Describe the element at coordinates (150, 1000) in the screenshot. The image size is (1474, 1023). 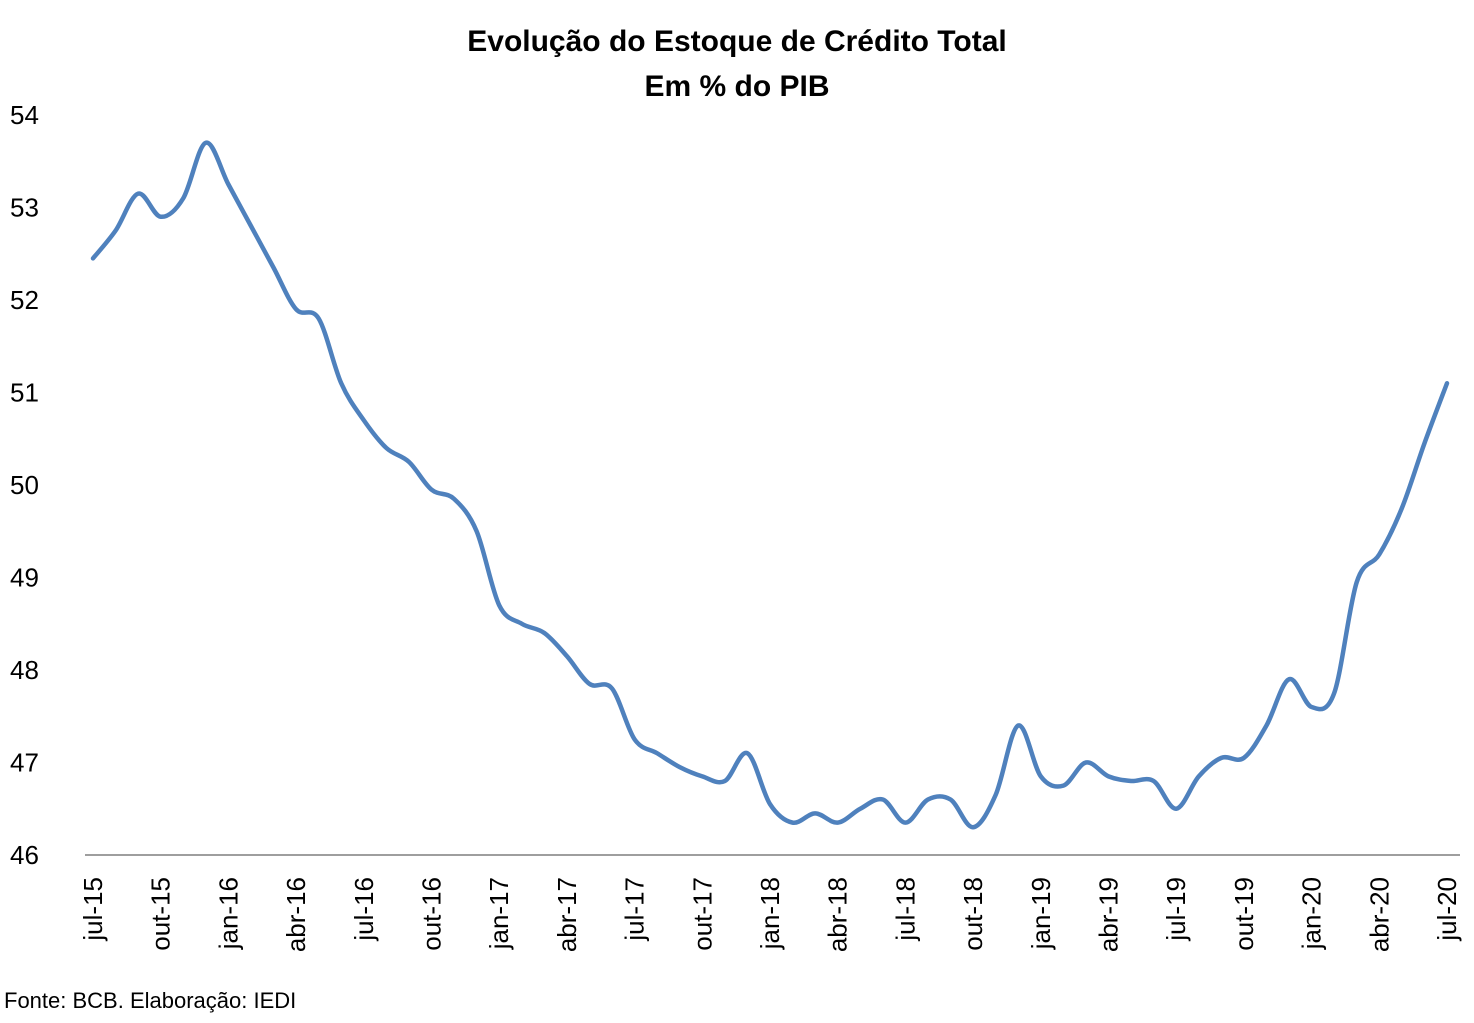
I see `source-note: Fonte: BCB. Elaboração: IEDI` at that location.